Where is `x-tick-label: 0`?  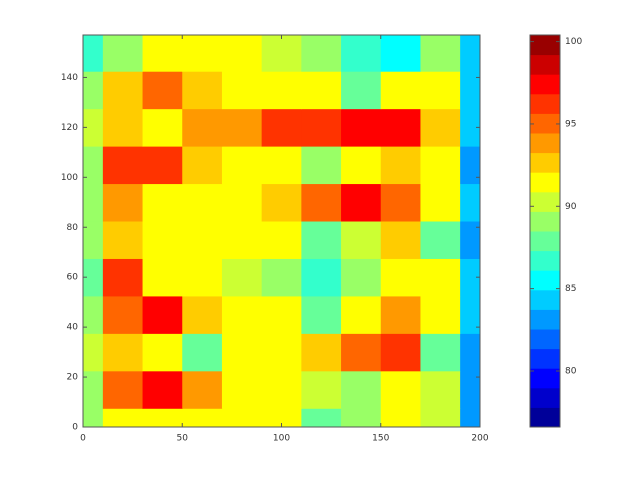 x-tick-label: 0 is located at coordinates (83, 439).